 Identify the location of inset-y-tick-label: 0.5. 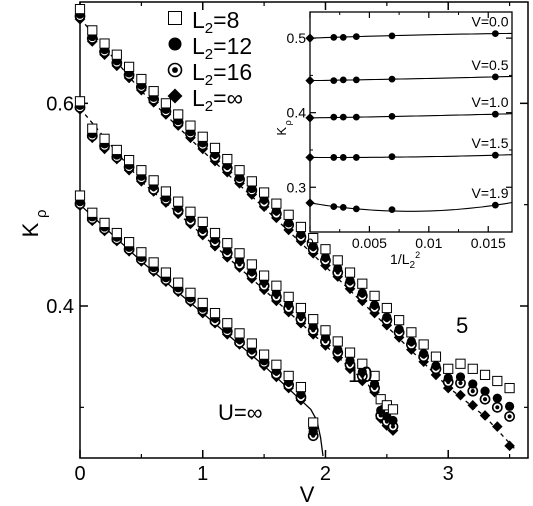
(297, 38).